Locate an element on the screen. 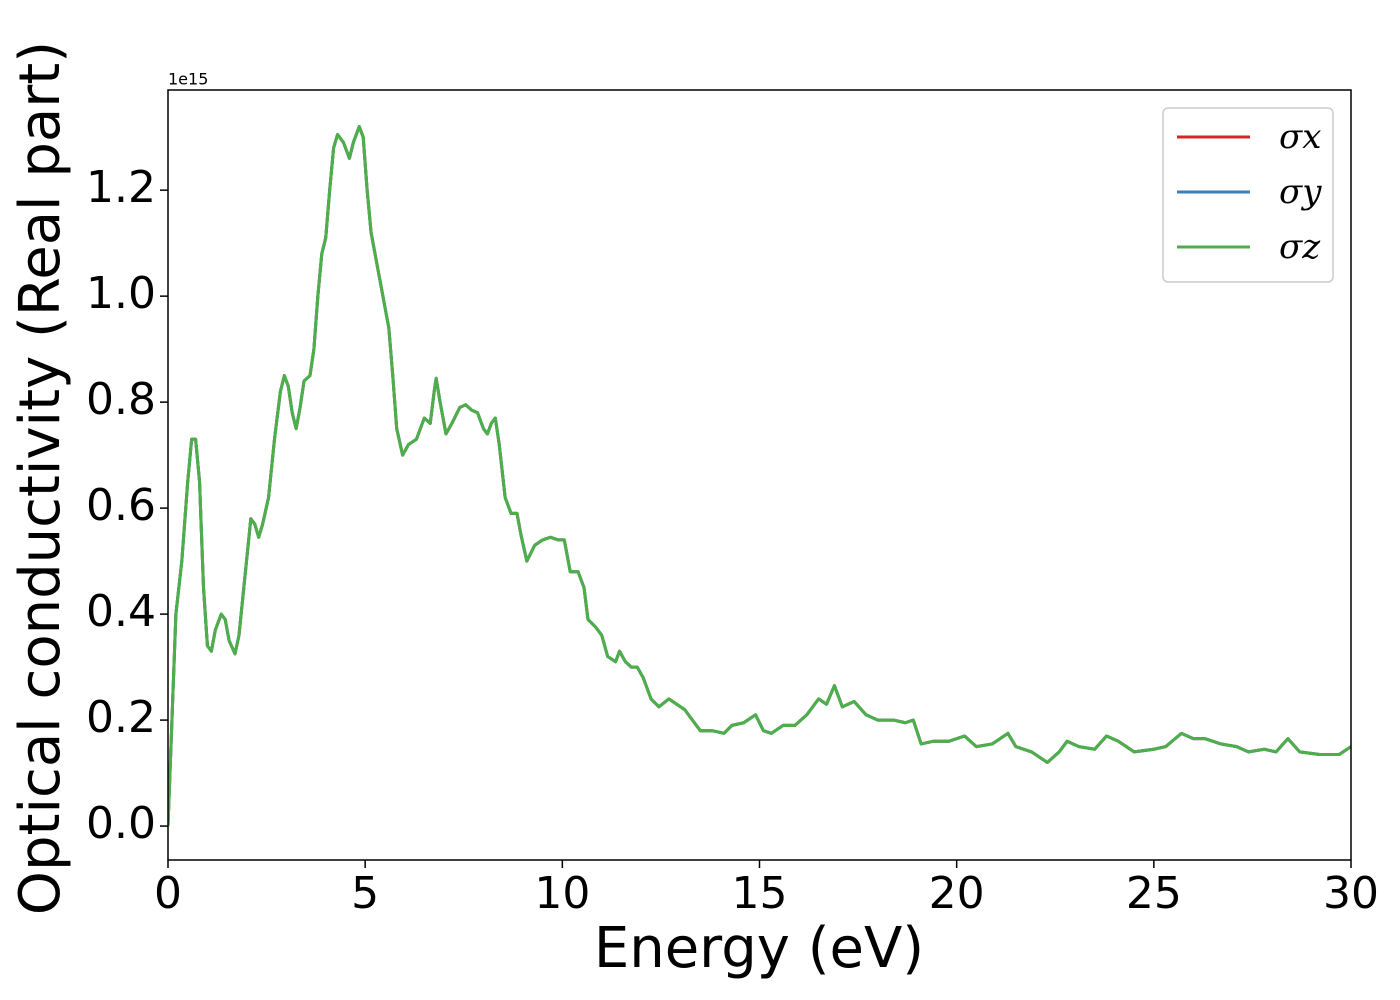  x-tick-label: 0 is located at coordinates (168, 893).